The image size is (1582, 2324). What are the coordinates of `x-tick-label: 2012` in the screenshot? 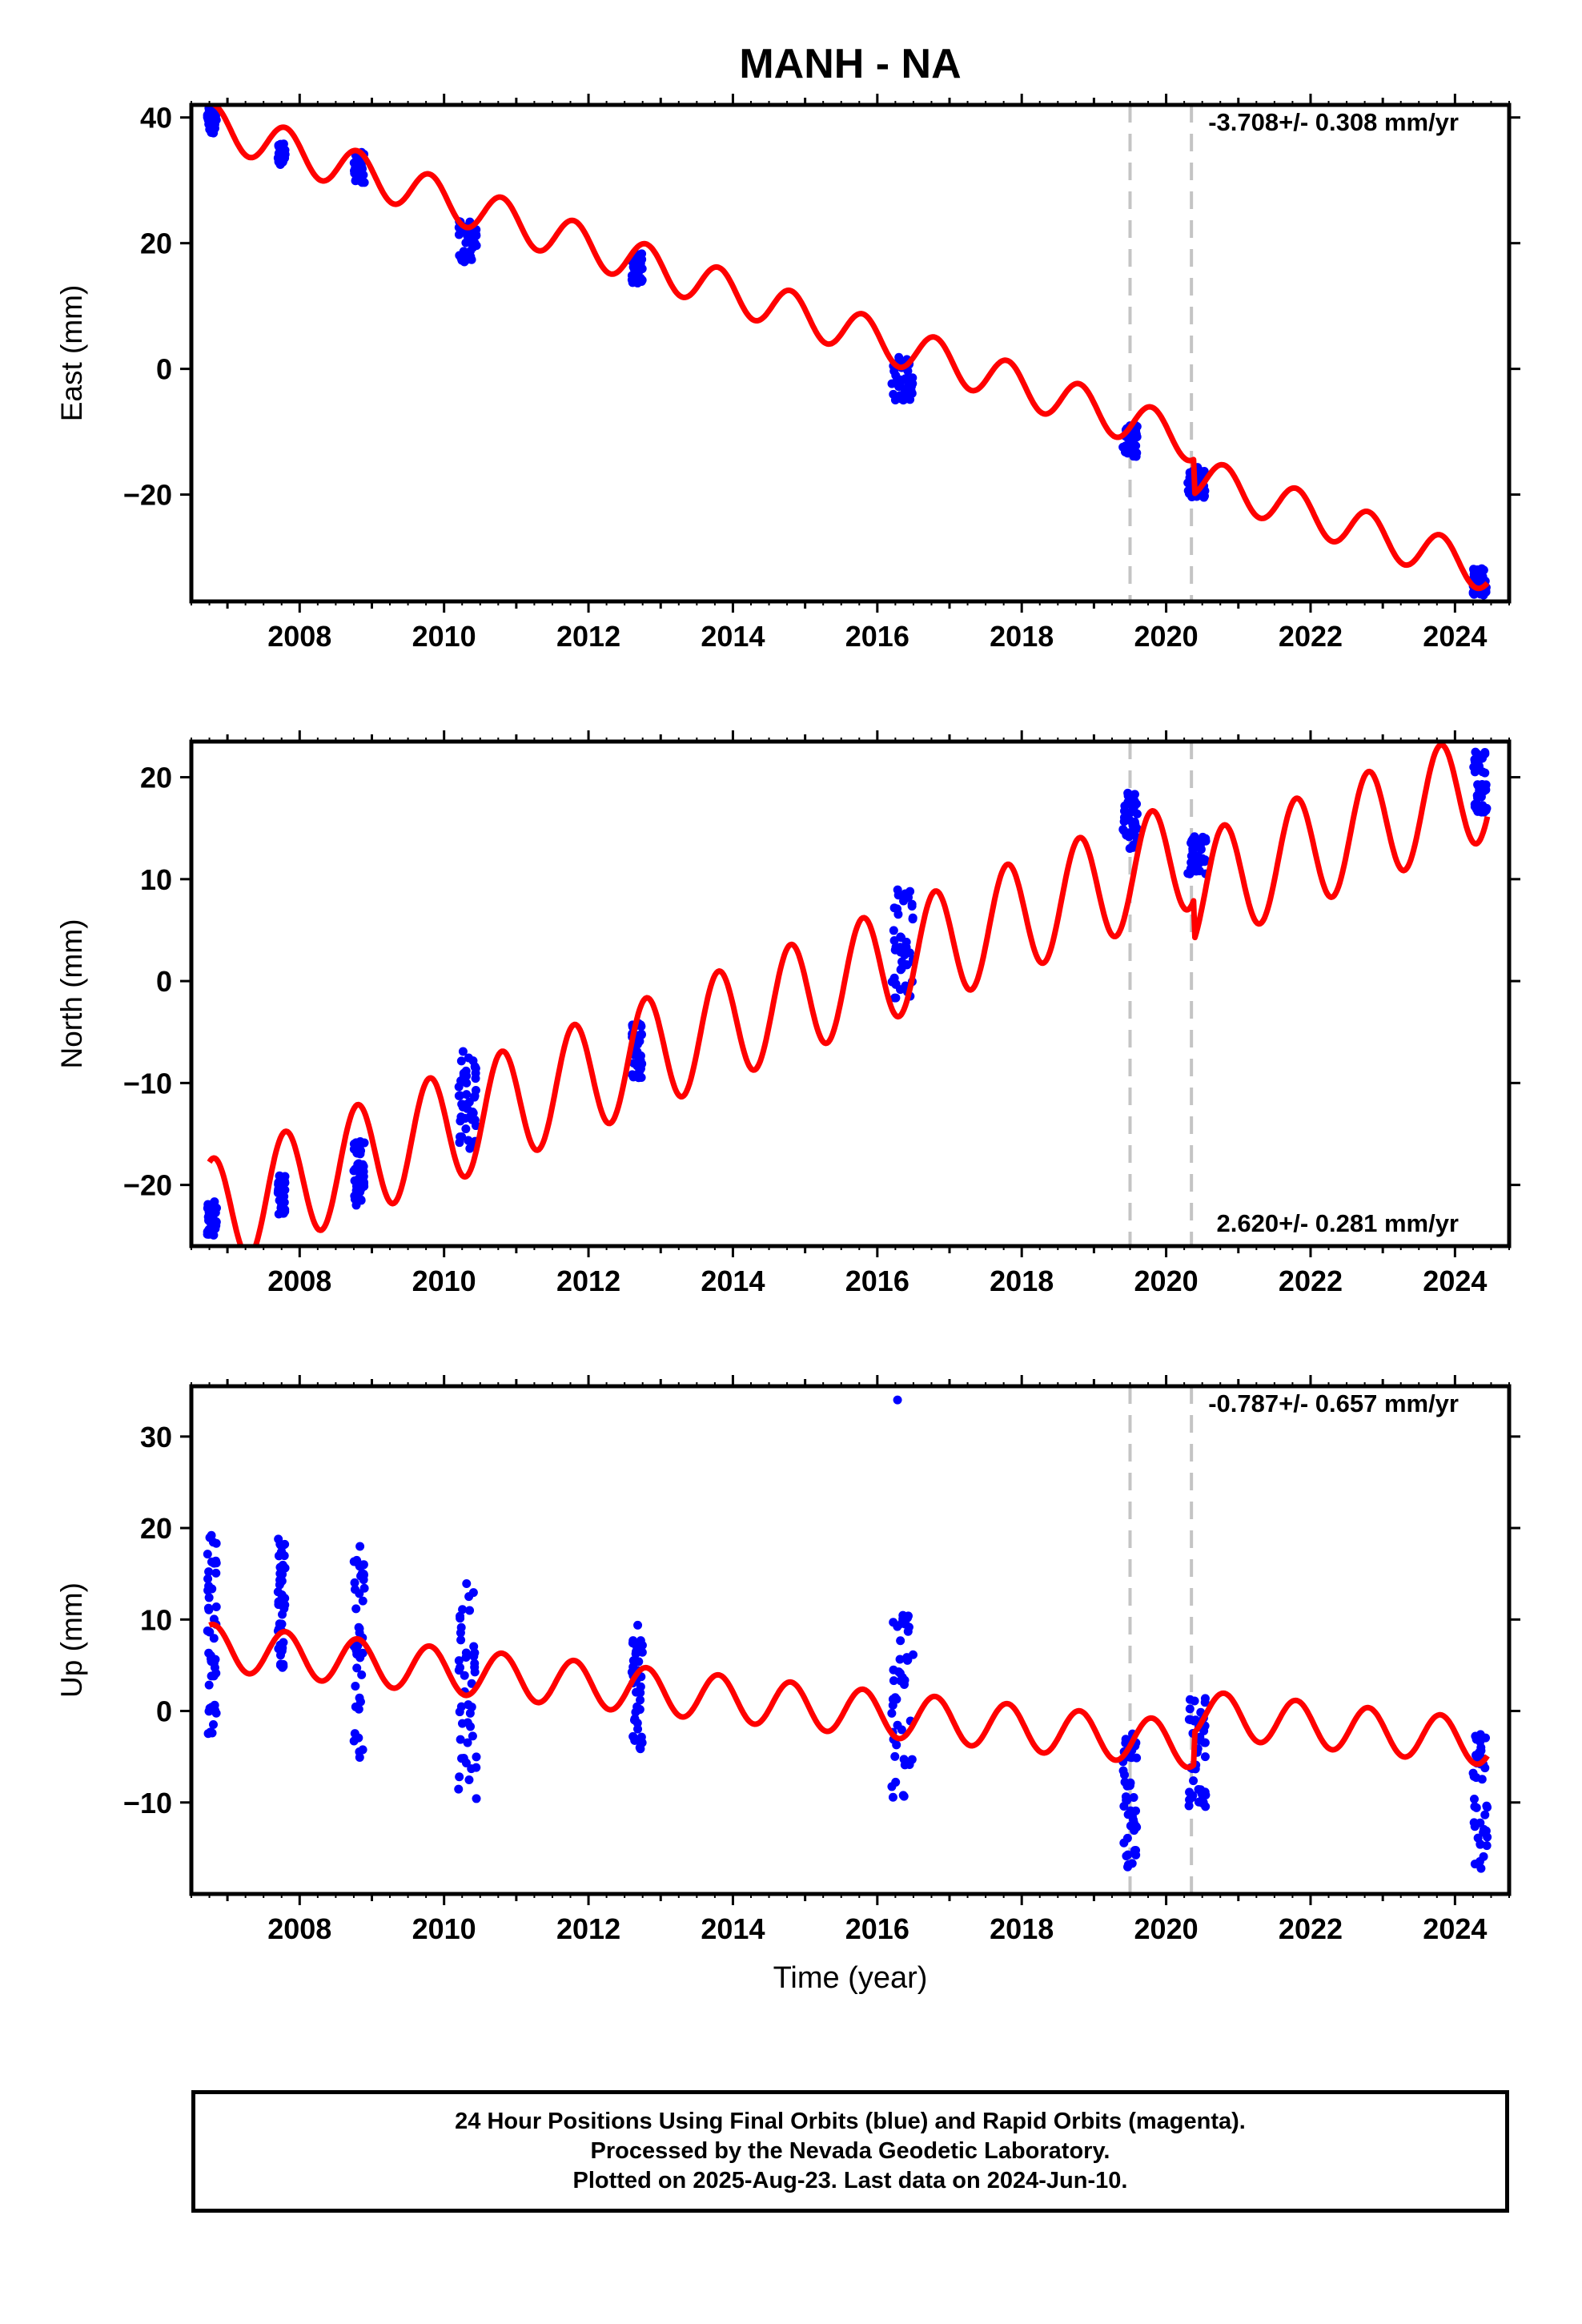 It's located at (588, 636).